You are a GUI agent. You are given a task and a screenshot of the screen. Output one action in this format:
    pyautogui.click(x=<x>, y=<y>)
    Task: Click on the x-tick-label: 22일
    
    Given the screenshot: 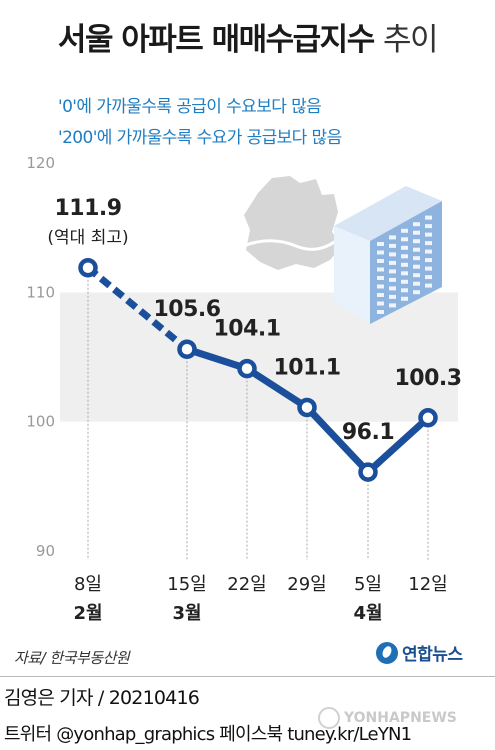 What is the action you would take?
    pyautogui.click(x=246, y=584)
    